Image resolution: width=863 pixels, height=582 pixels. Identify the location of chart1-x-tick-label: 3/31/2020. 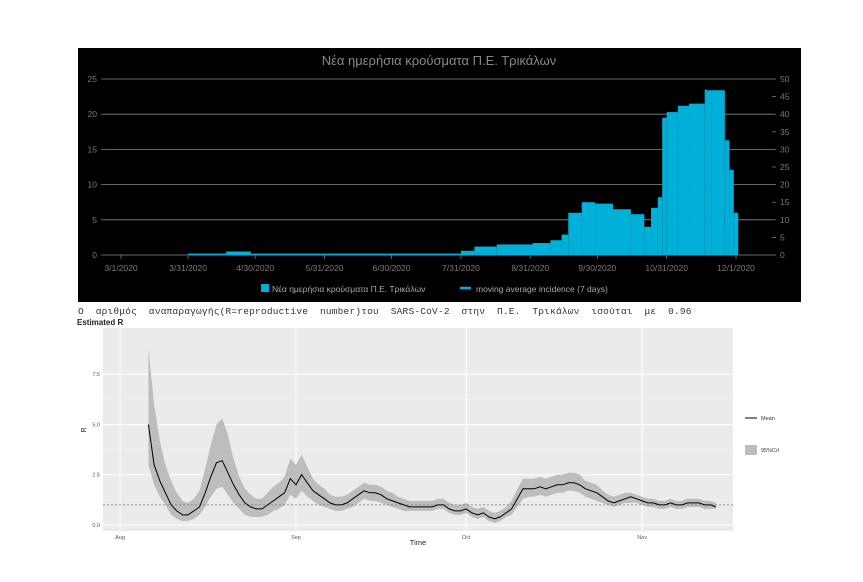
(188, 268).